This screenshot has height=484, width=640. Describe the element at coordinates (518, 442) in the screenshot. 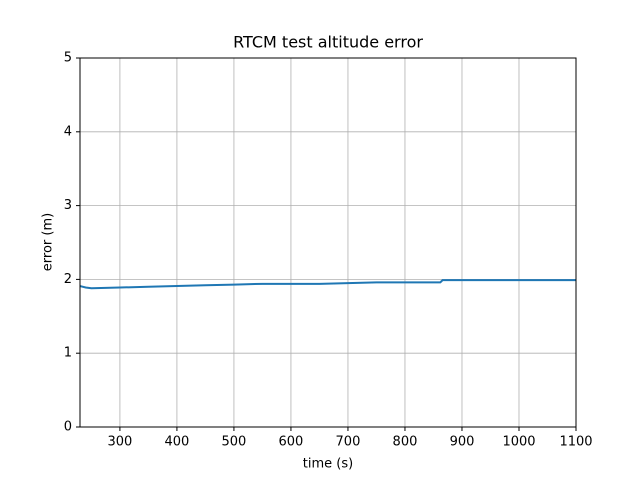

I see `x-tick-label: 1000` at that location.